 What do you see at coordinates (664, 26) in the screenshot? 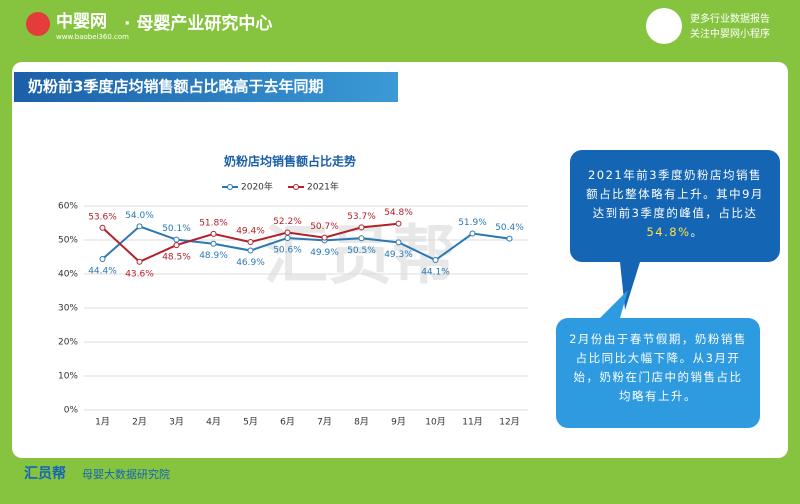
I see `qr-code` at bounding box center [664, 26].